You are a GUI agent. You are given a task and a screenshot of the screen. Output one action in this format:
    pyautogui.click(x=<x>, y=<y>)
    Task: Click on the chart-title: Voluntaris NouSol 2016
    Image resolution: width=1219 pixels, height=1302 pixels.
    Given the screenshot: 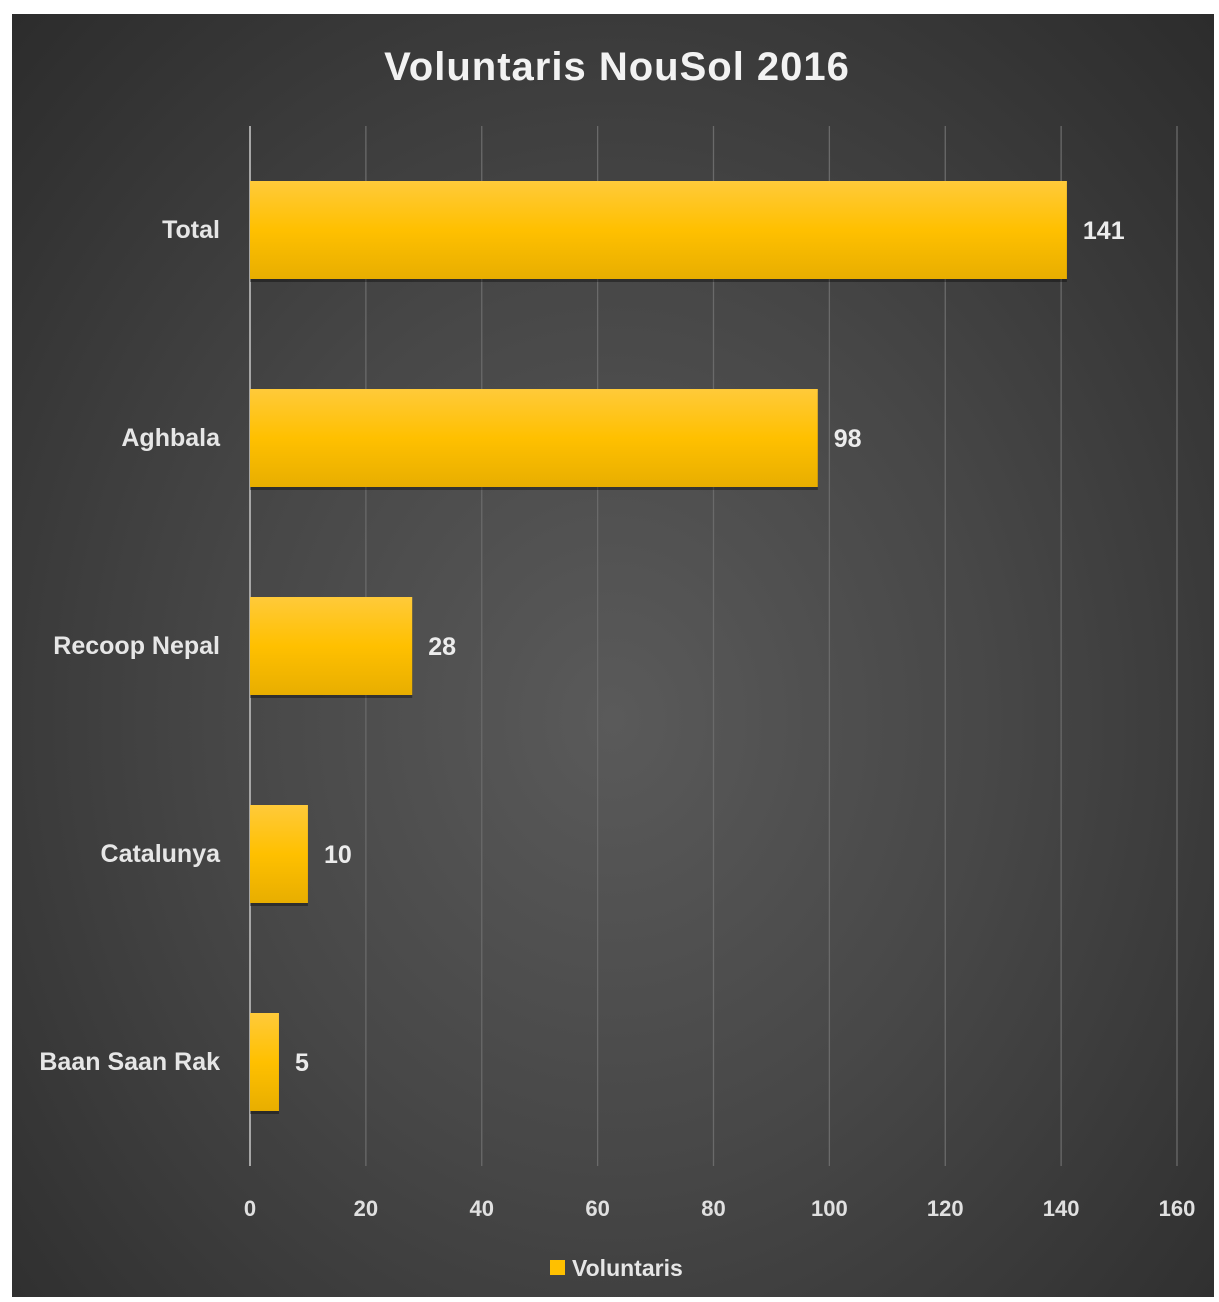 What is the action you would take?
    pyautogui.click(x=617, y=67)
    